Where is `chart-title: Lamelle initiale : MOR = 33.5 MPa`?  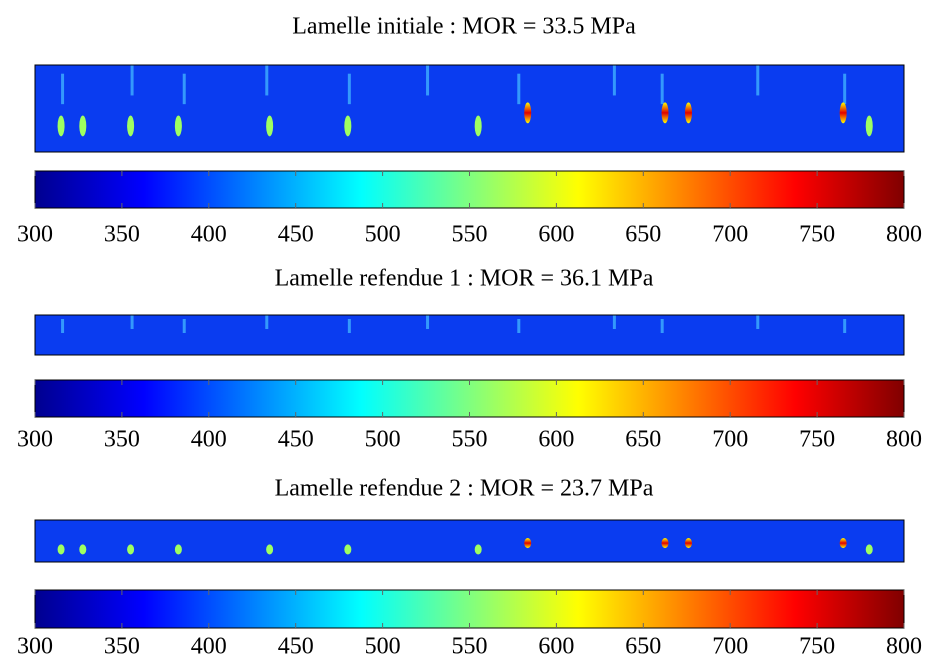 chart-title: Lamelle initiale : MOR = 33.5 MPa is located at coordinates (464, 27).